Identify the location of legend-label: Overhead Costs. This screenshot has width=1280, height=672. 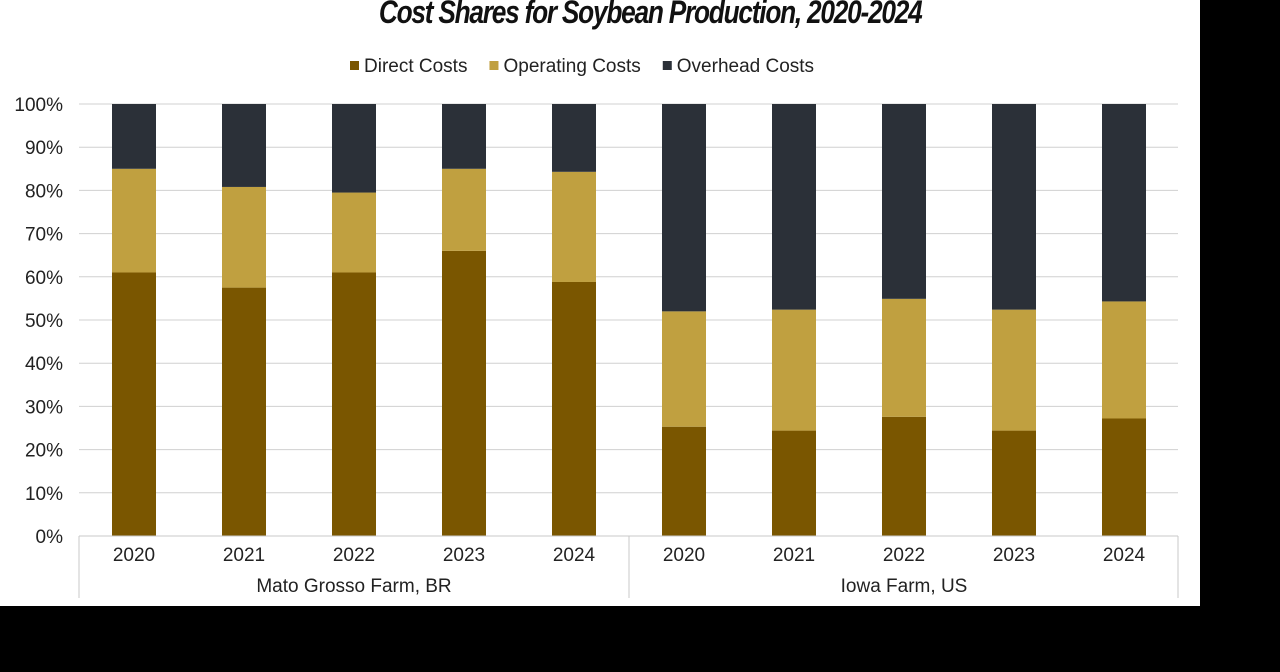
(745, 66).